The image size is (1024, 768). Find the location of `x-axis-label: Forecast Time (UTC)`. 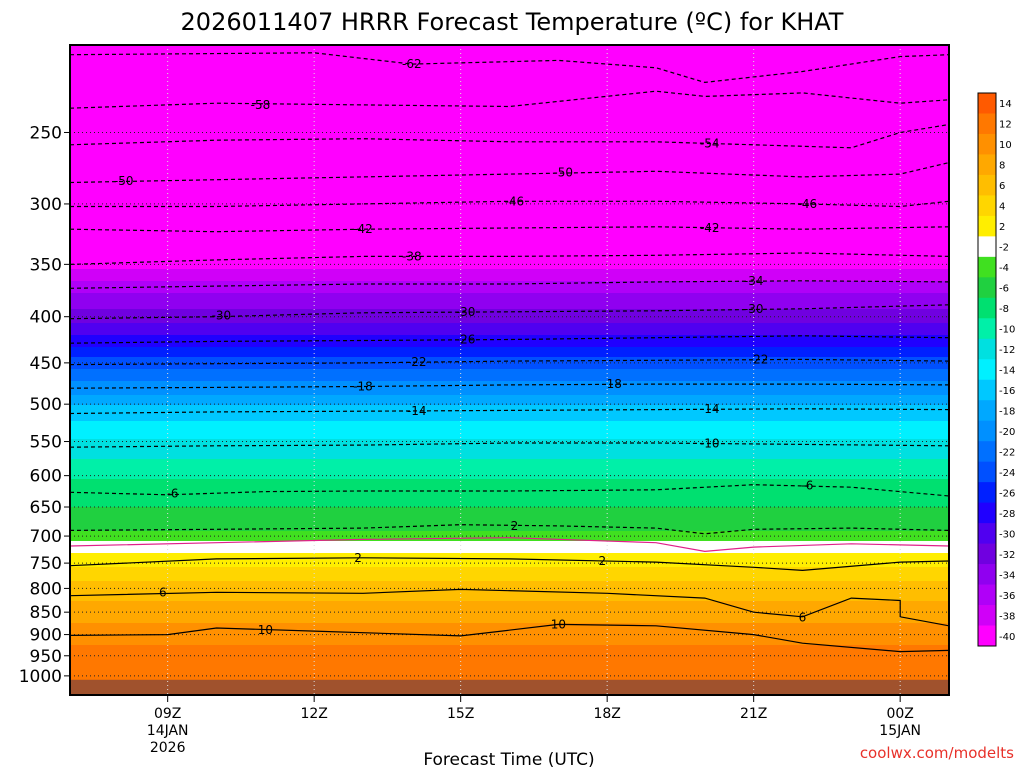

x-axis-label: Forecast Time (UTC) is located at coordinates (508, 759).